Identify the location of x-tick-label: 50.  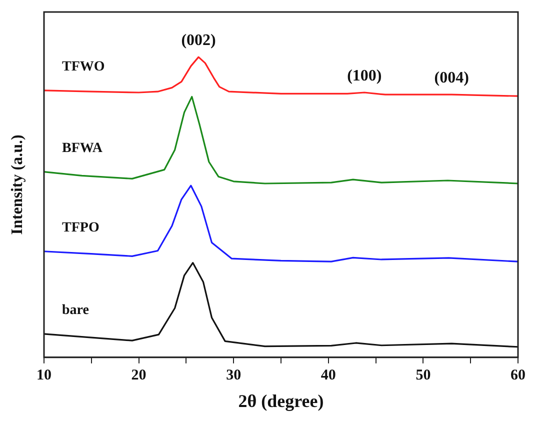
(423, 375).